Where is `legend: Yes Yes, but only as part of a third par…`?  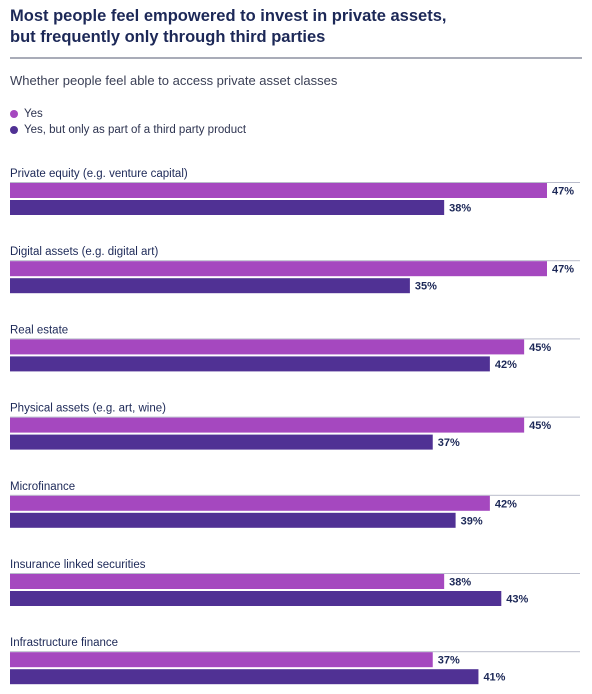
legend: Yes Yes, but only as part of a third par… is located at coordinates (128, 122).